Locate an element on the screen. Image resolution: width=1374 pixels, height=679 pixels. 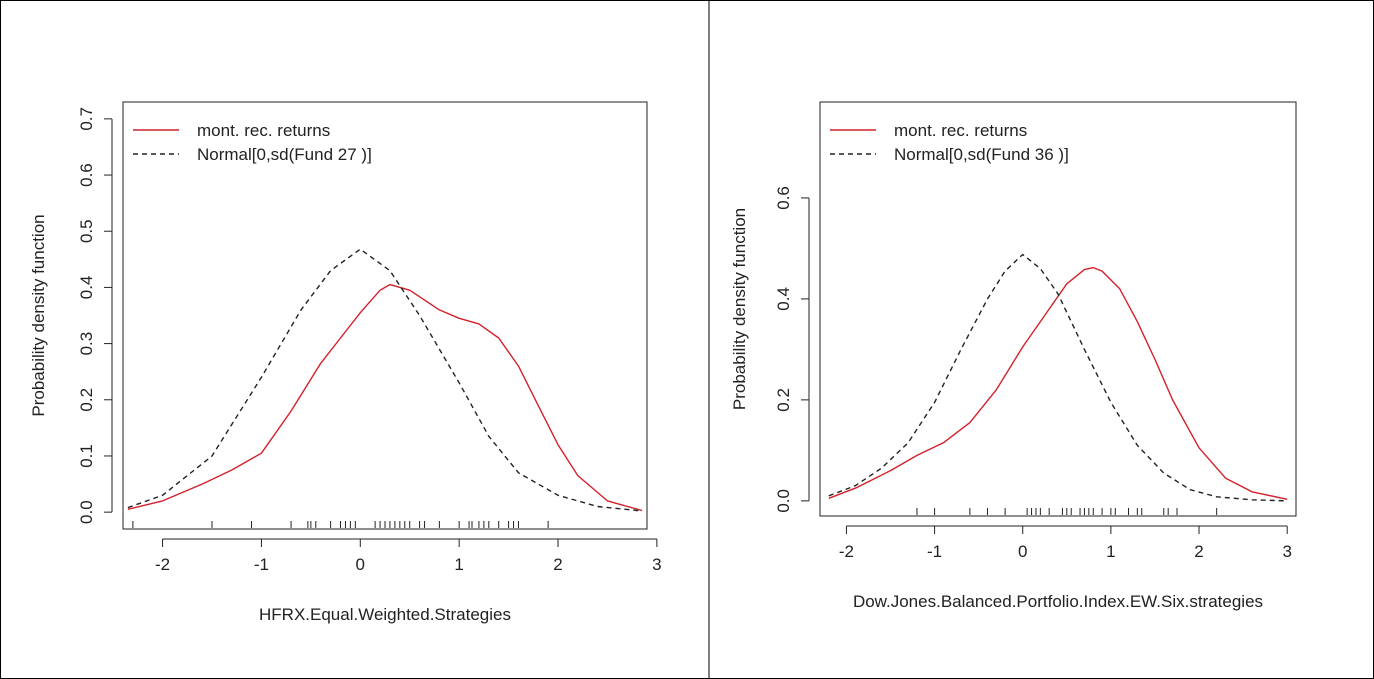
y-tick-label: 0.5 is located at coordinates (86, 231).